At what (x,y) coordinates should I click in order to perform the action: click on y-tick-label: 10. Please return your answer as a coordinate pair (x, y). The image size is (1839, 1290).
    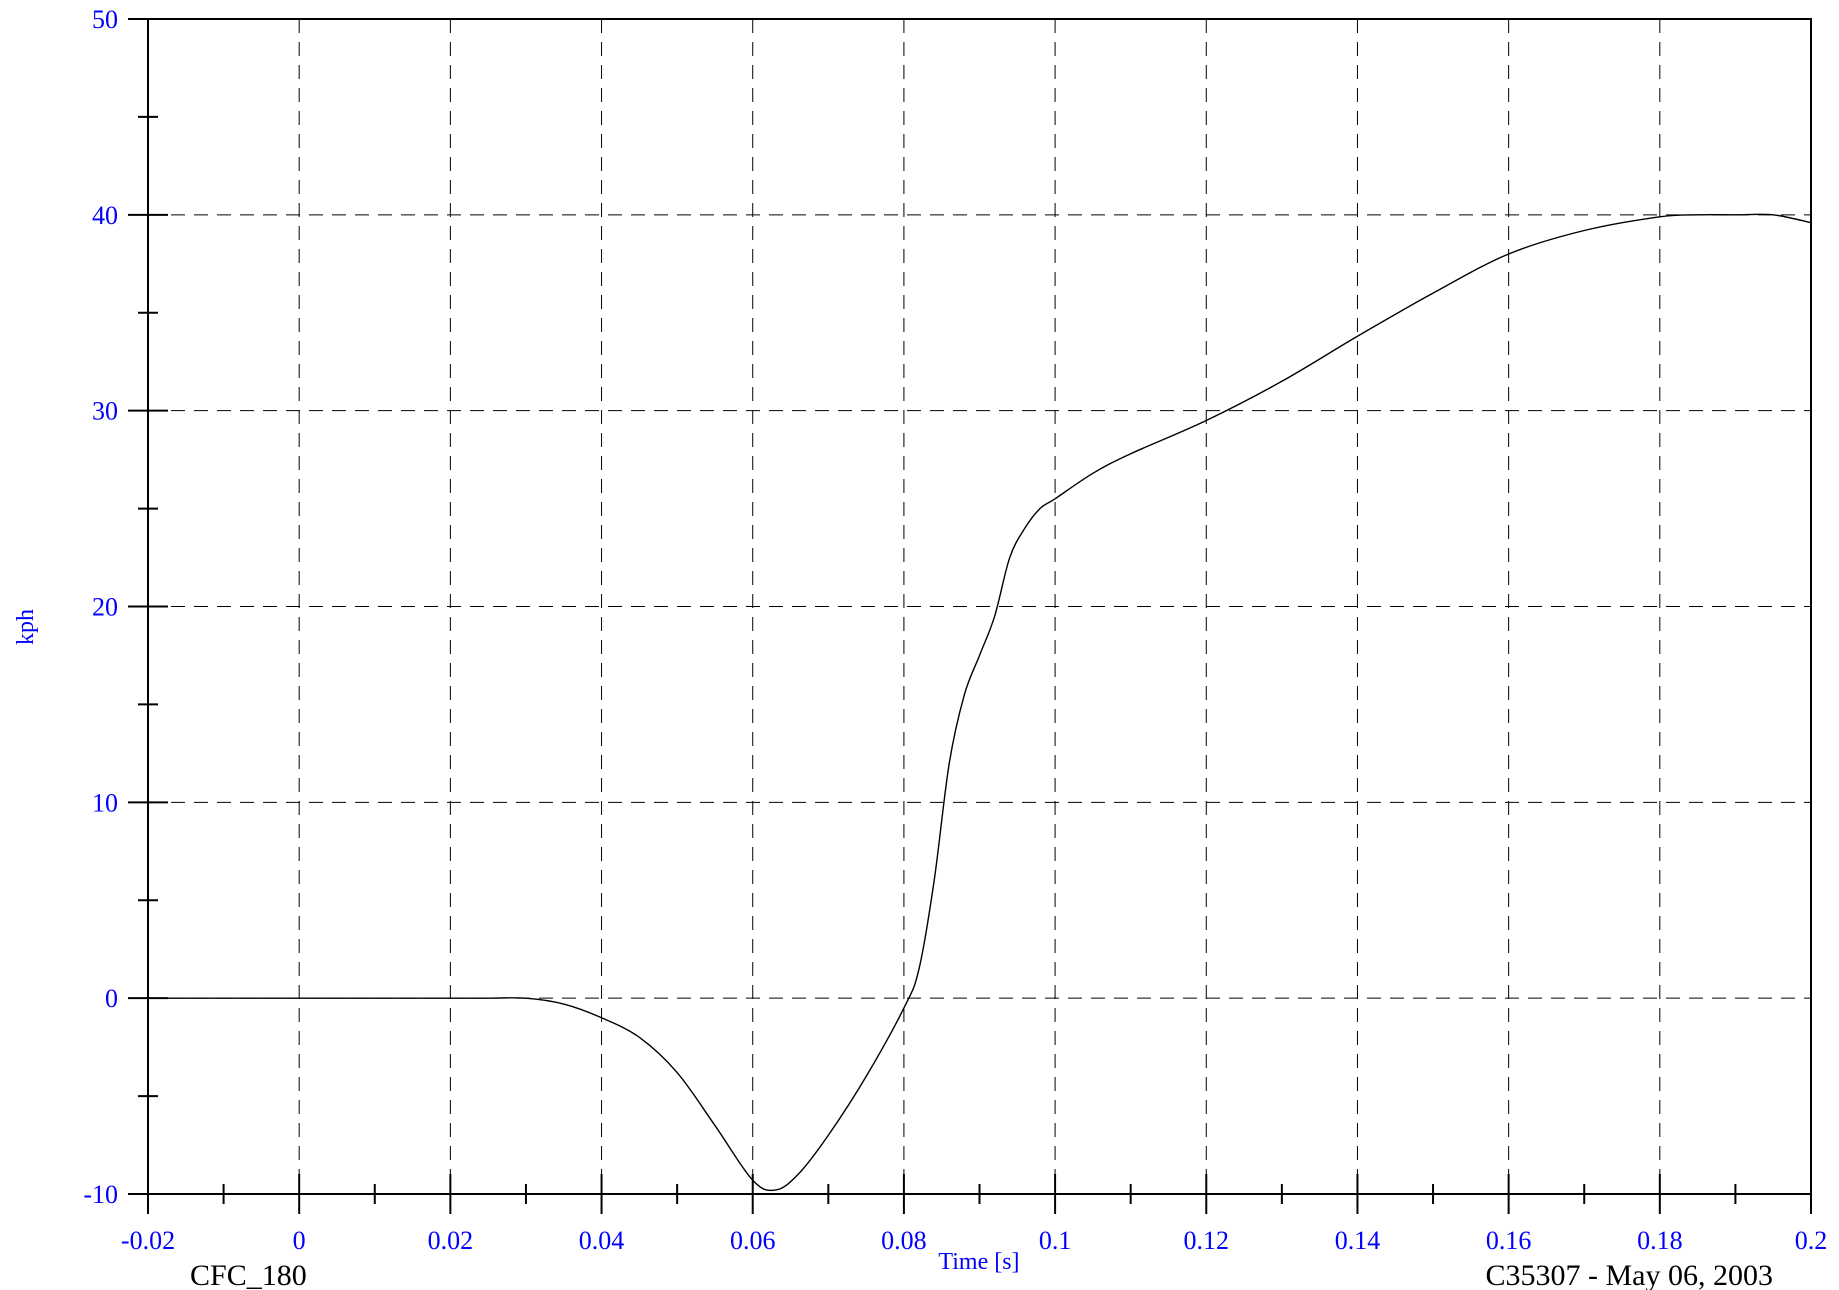
    Looking at the image, I should click on (105, 802).